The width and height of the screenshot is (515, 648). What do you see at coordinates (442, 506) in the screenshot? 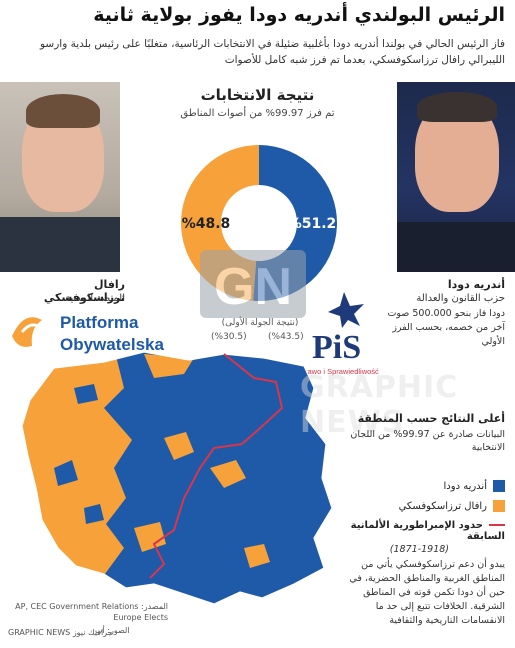
I see `legend-trzaskowski-label: رافال ترزاسكوفسكي` at bounding box center [442, 506].